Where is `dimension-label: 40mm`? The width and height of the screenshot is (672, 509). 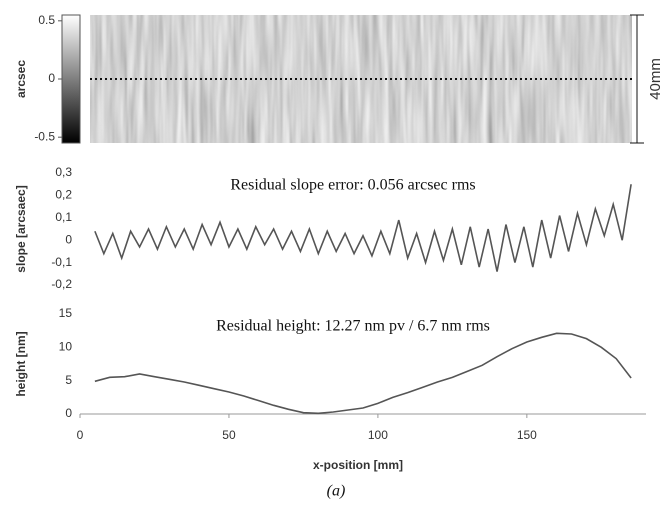
dimension-label: 40mm is located at coordinates (655, 79).